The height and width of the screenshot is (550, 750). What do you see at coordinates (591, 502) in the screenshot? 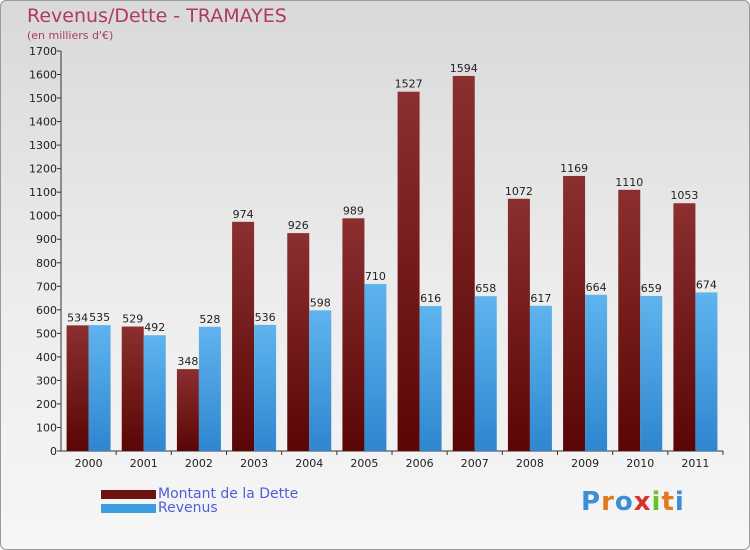
I see `logo-letter: P` at bounding box center [591, 502].